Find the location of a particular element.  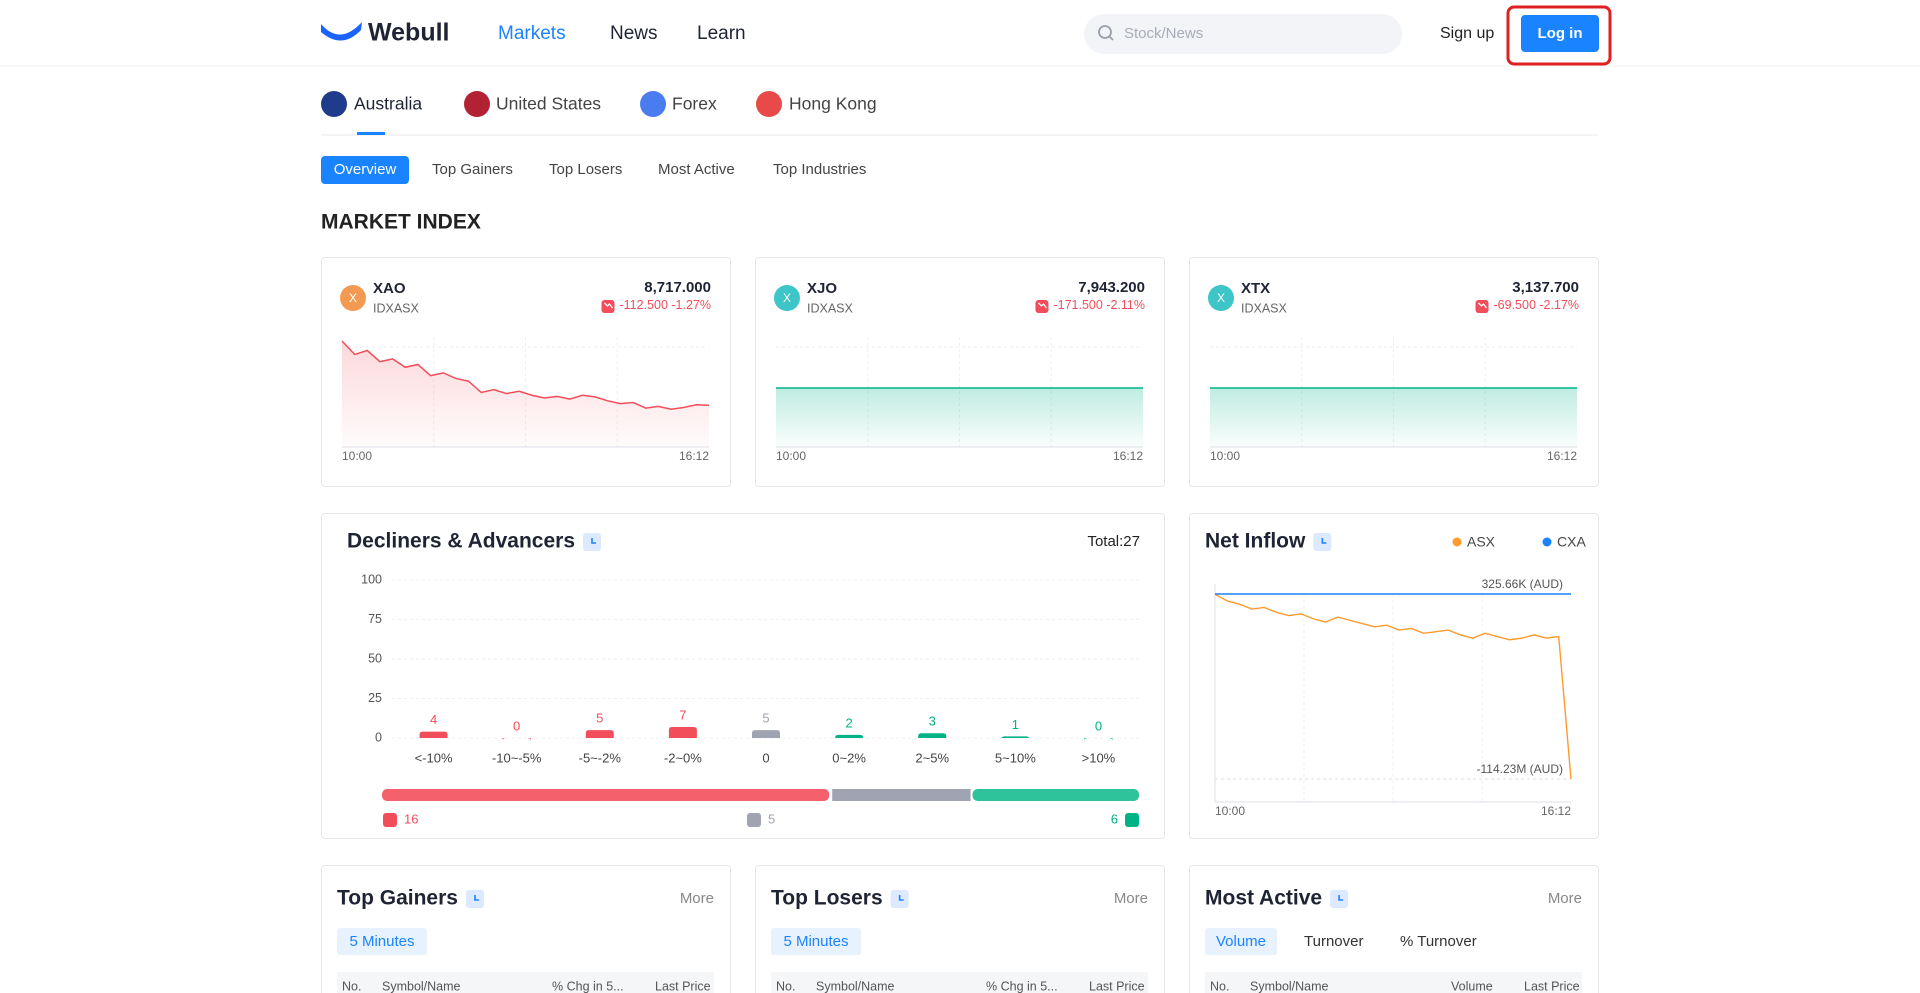

region-tab: United States is located at coordinates (548, 104).